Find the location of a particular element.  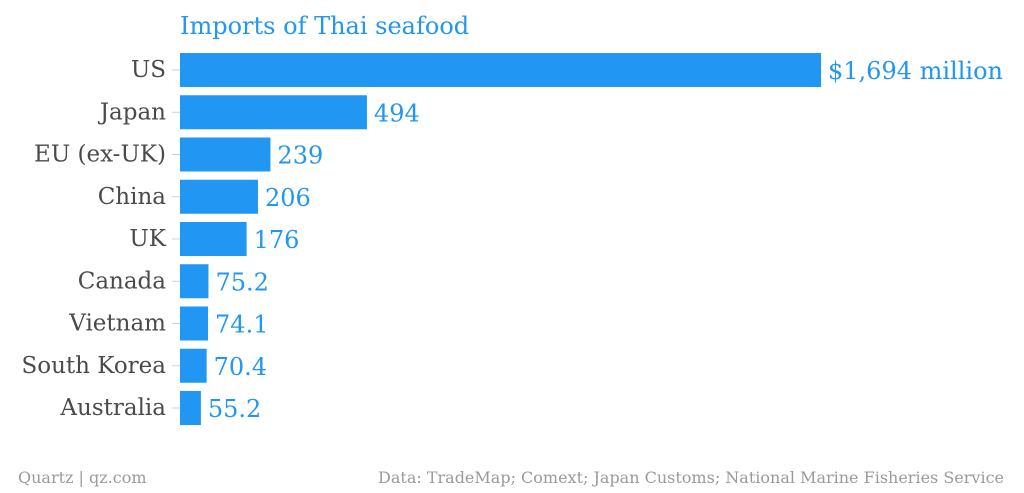

bar-china is located at coordinates (219, 196).